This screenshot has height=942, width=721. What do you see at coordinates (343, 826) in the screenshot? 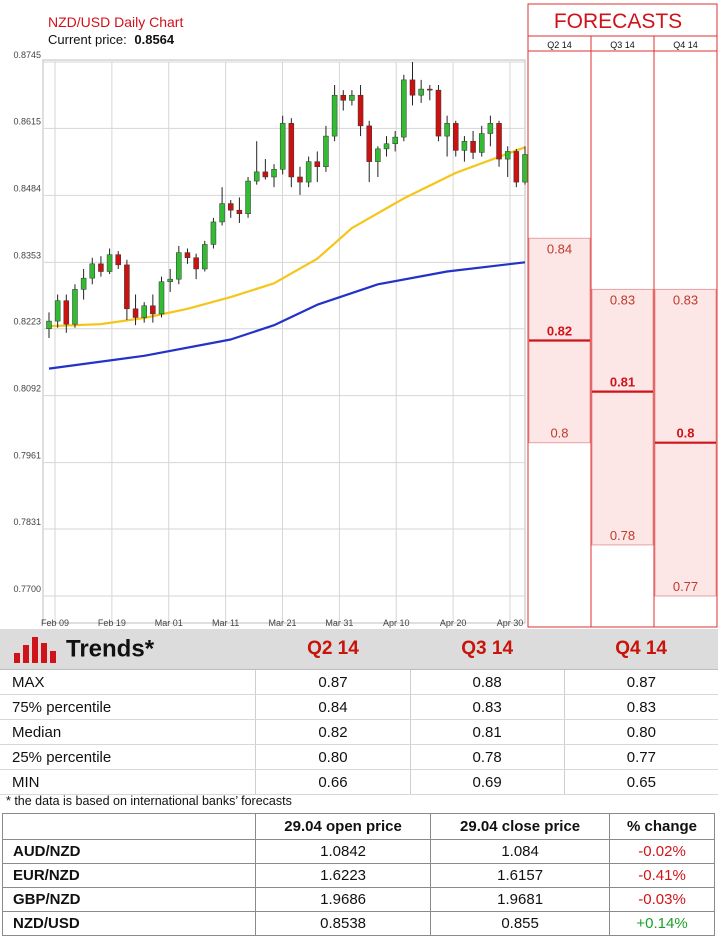
I see `fx-header-open: 29.04 open price` at bounding box center [343, 826].